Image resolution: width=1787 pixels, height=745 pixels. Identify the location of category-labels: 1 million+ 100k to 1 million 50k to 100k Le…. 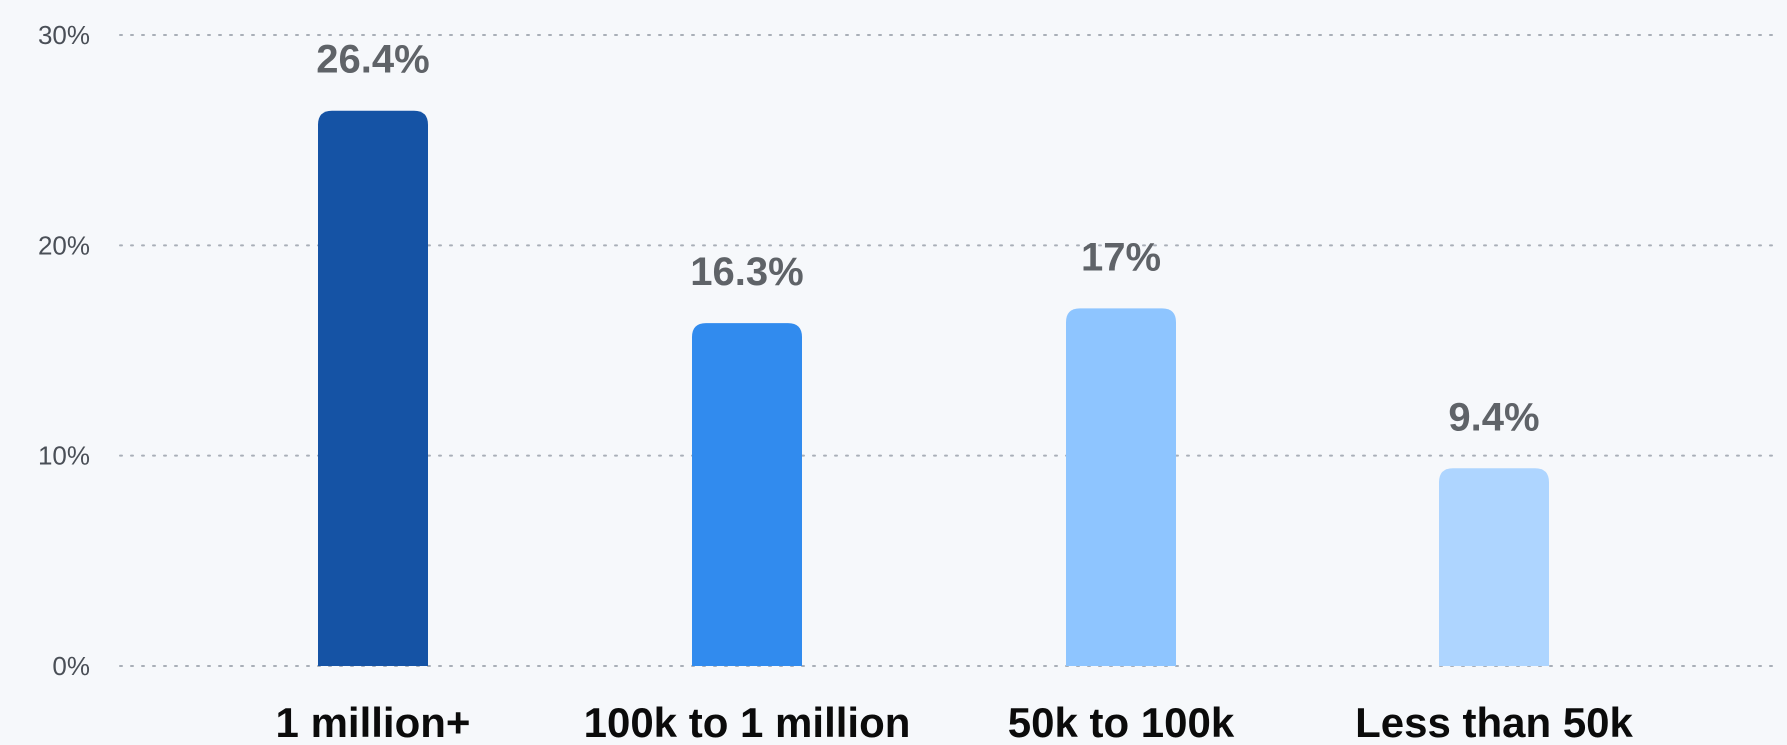
(955, 722).